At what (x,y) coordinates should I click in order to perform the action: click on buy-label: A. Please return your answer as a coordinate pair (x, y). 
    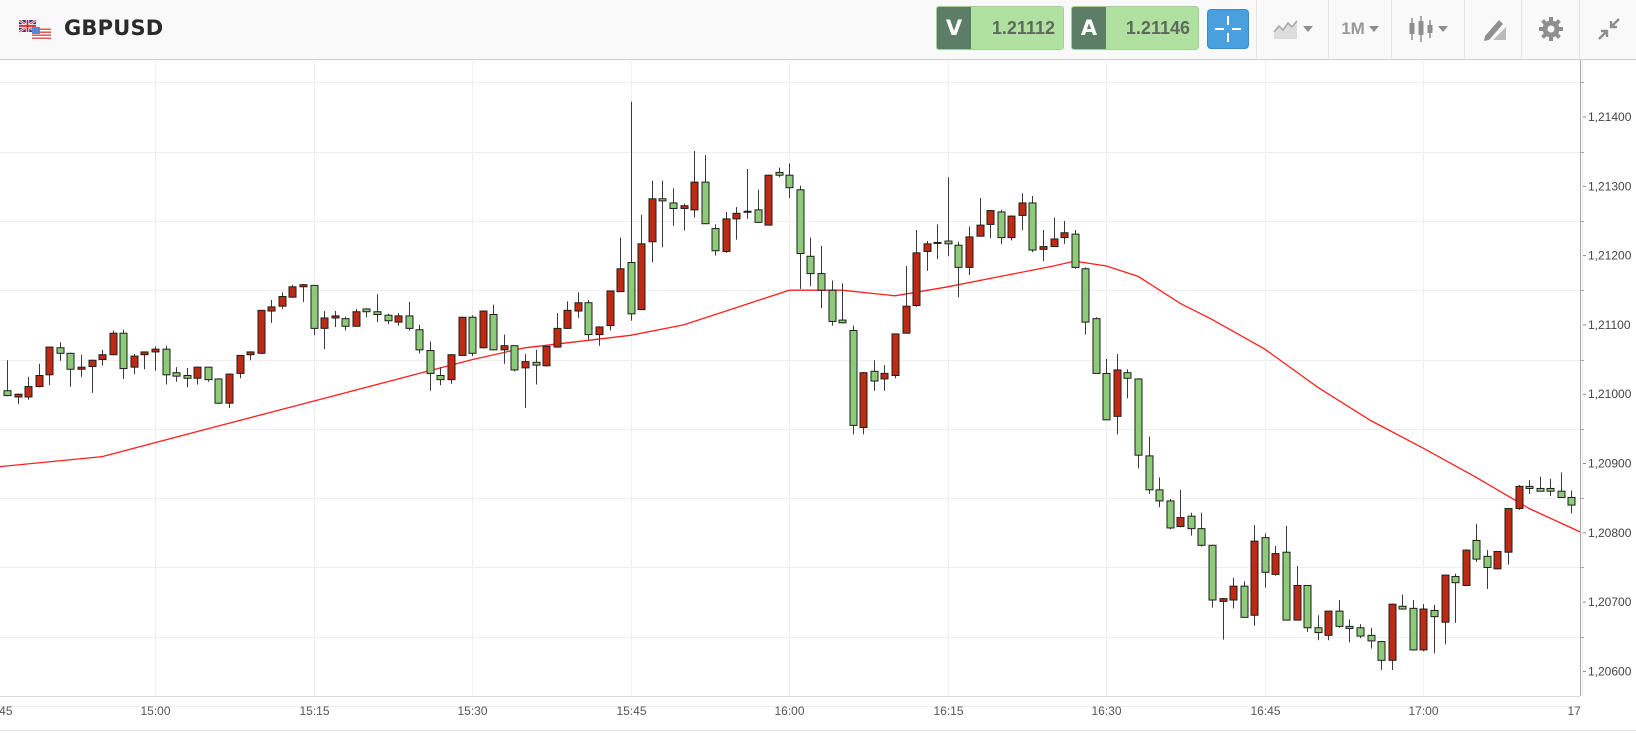
    Looking at the image, I should click on (1089, 28).